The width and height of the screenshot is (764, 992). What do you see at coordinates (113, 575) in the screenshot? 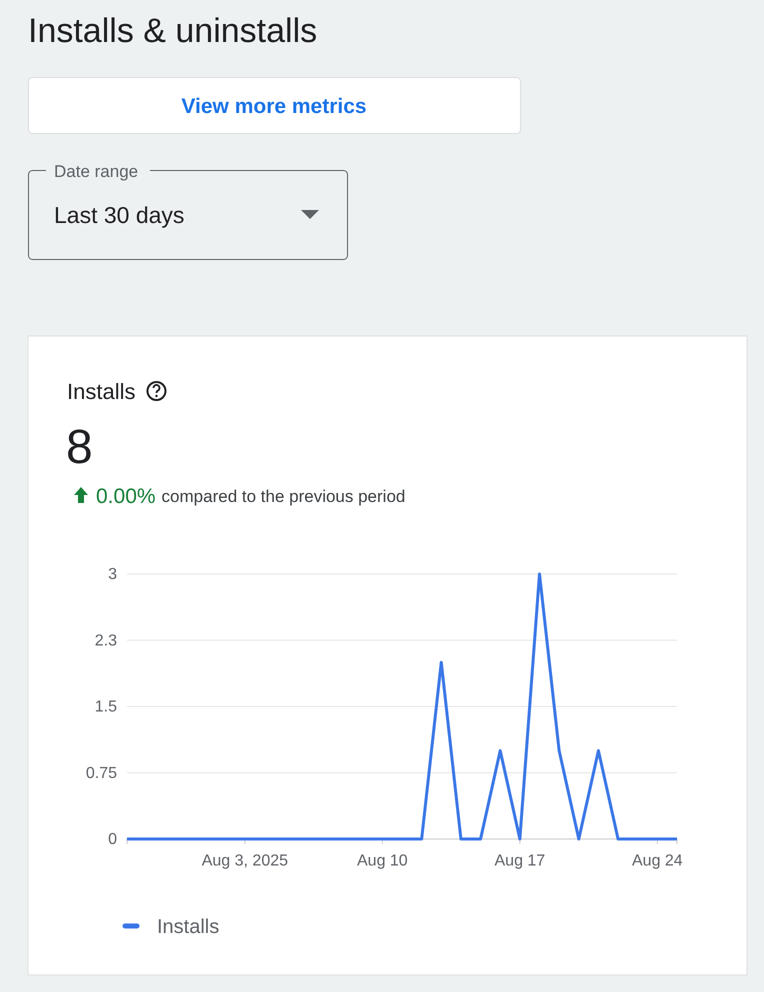
I see `y-tick-label: 3` at bounding box center [113, 575].